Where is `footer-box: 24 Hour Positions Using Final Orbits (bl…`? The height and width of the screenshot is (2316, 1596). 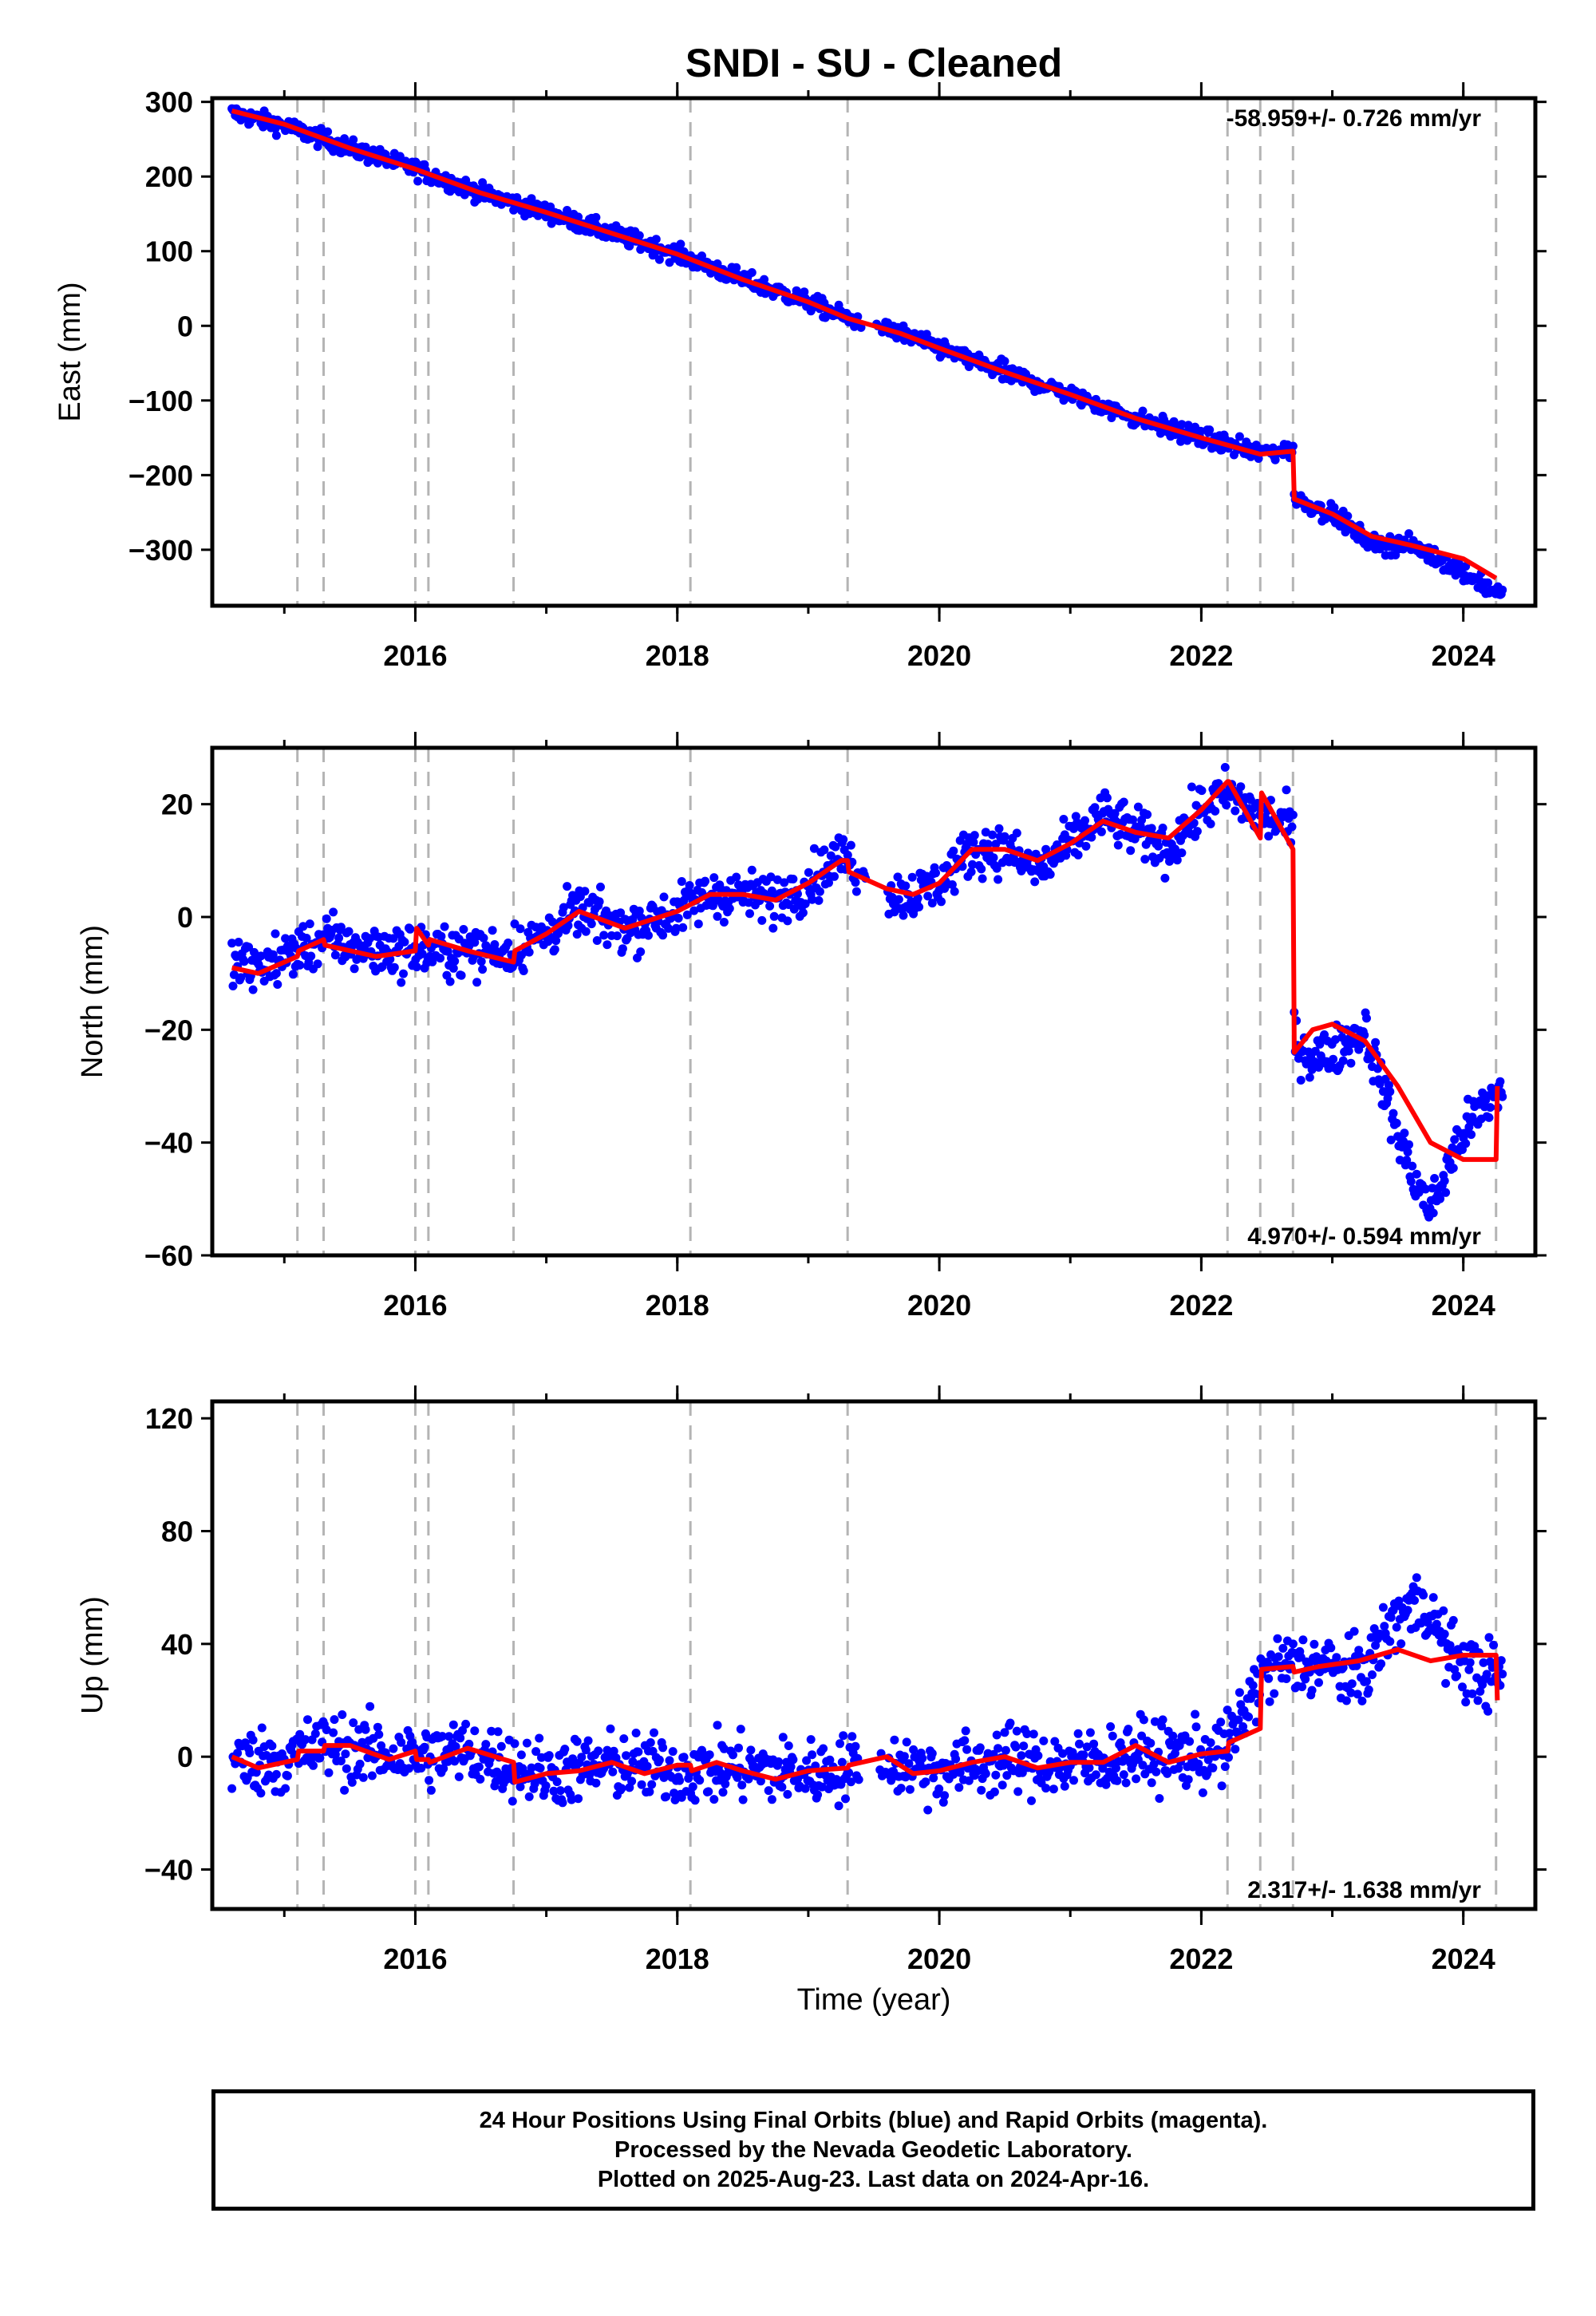 footer-box: 24 Hour Positions Using Final Orbits (bl… is located at coordinates (873, 2150).